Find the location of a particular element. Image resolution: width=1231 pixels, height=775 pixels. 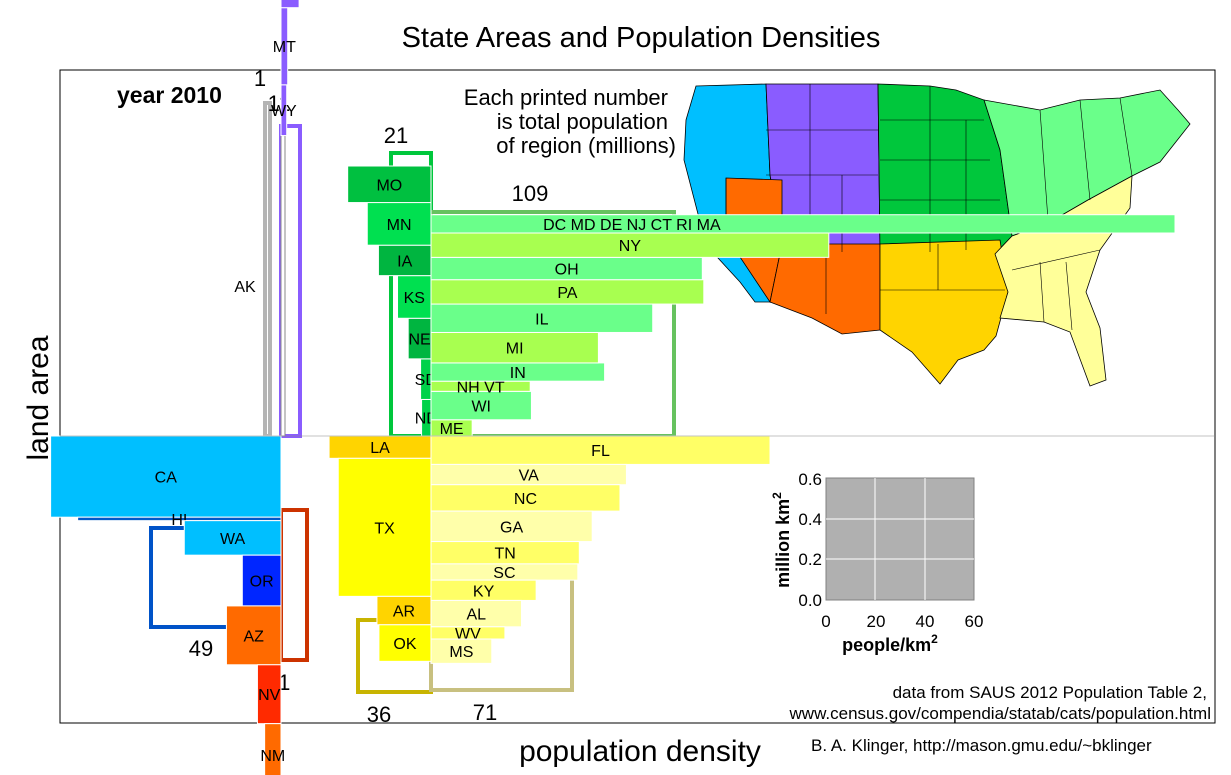

southeast-total: 71 is located at coordinates (485, 712).